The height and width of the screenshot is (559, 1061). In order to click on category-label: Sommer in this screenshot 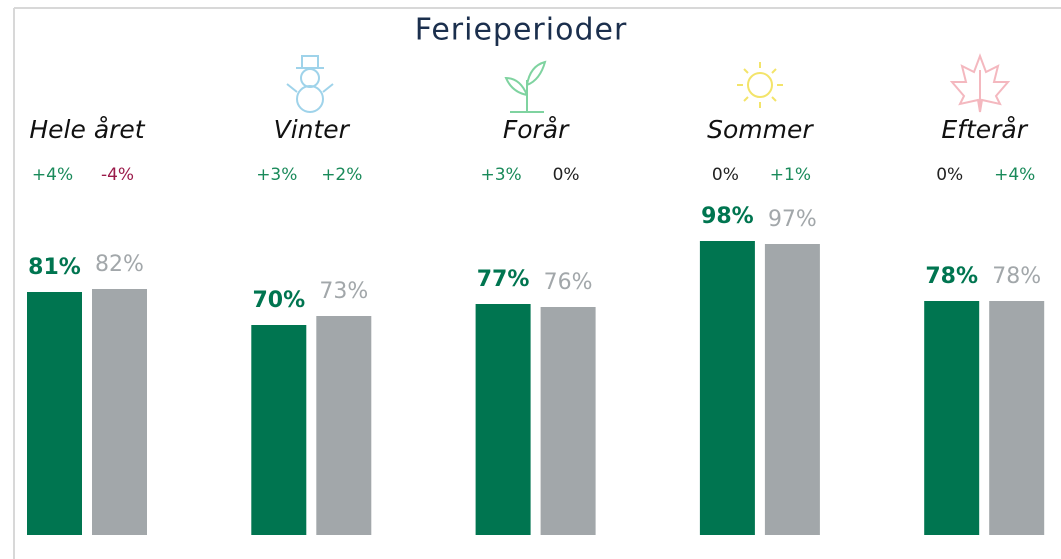, I will do `click(760, 129)`.